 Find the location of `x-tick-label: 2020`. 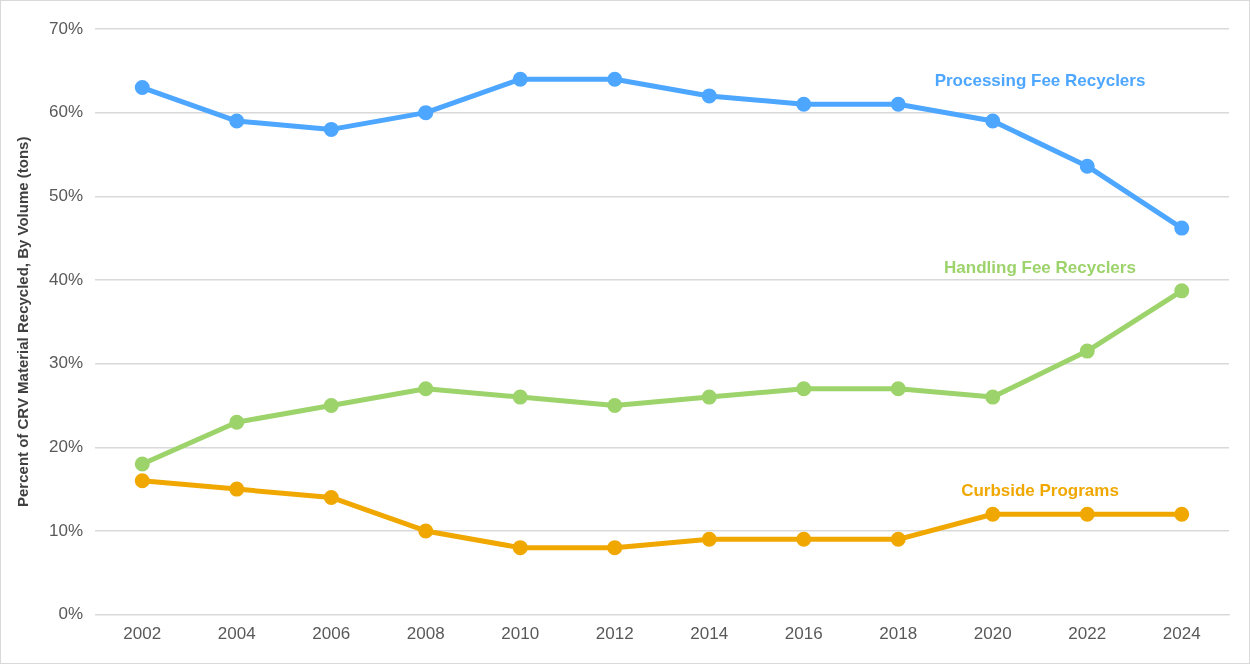

x-tick-label: 2020 is located at coordinates (992, 634).